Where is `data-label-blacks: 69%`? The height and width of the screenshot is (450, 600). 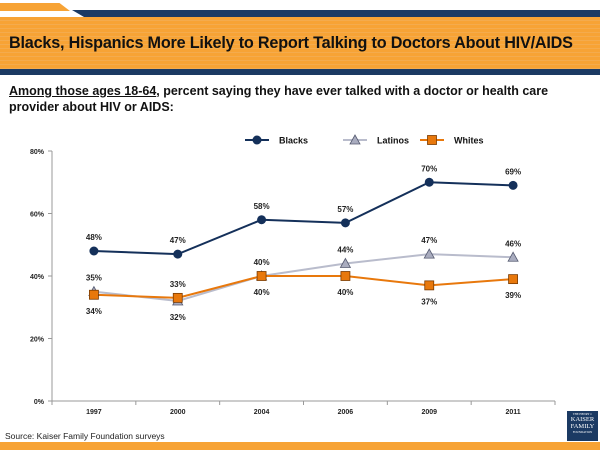 data-label-blacks: 69% is located at coordinates (513, 171).